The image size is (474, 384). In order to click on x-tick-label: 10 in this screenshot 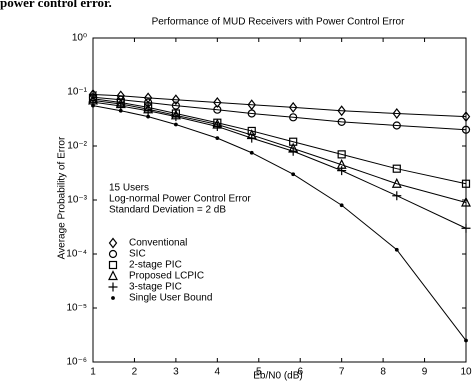, I will do `click(466, 372)`.